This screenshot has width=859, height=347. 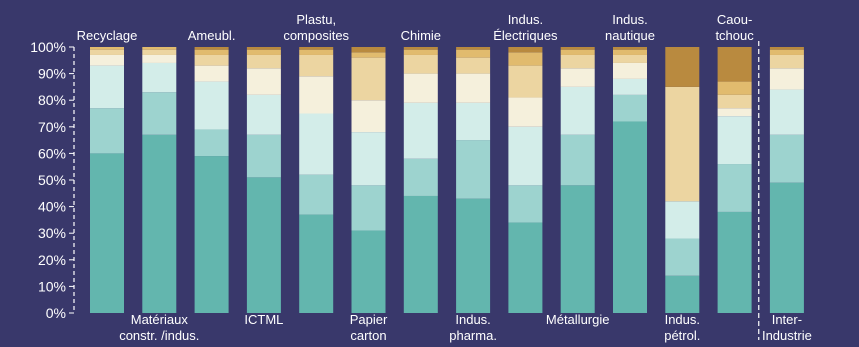 What do you see at coordinates (421, 35) in the screenshot?
I see `category-label: Chimie` at bounding box center [421, 35].